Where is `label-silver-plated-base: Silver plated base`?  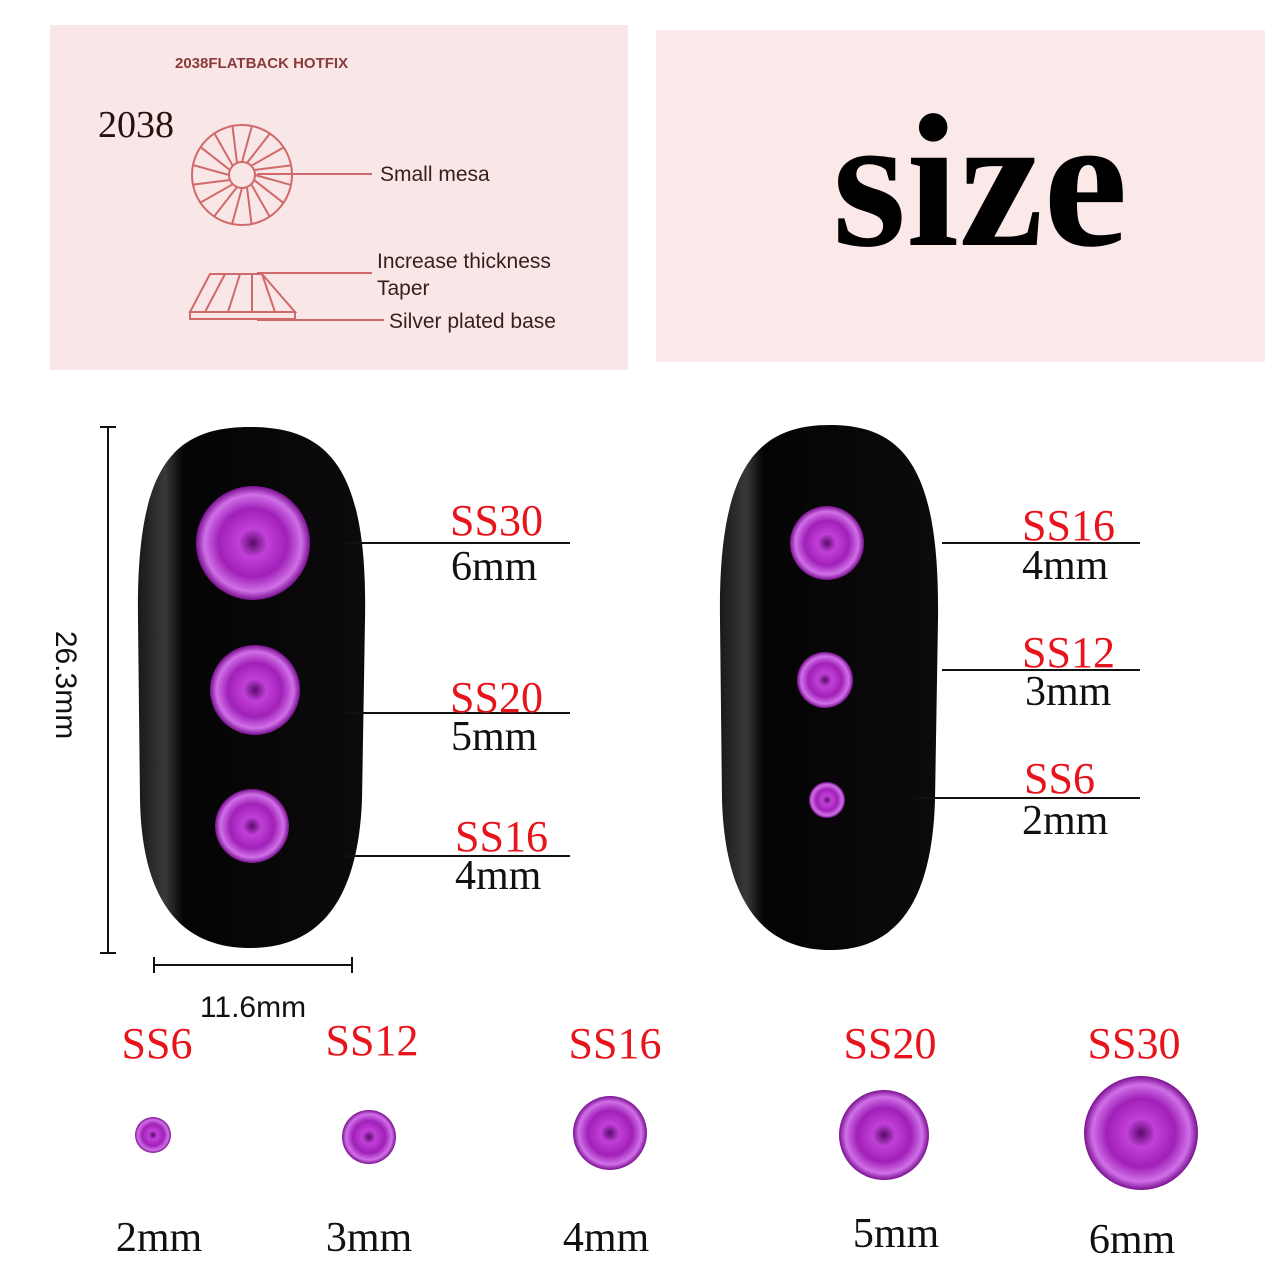 label-silver-plated-base: Silver plated base is located at coordinates (472, 321).